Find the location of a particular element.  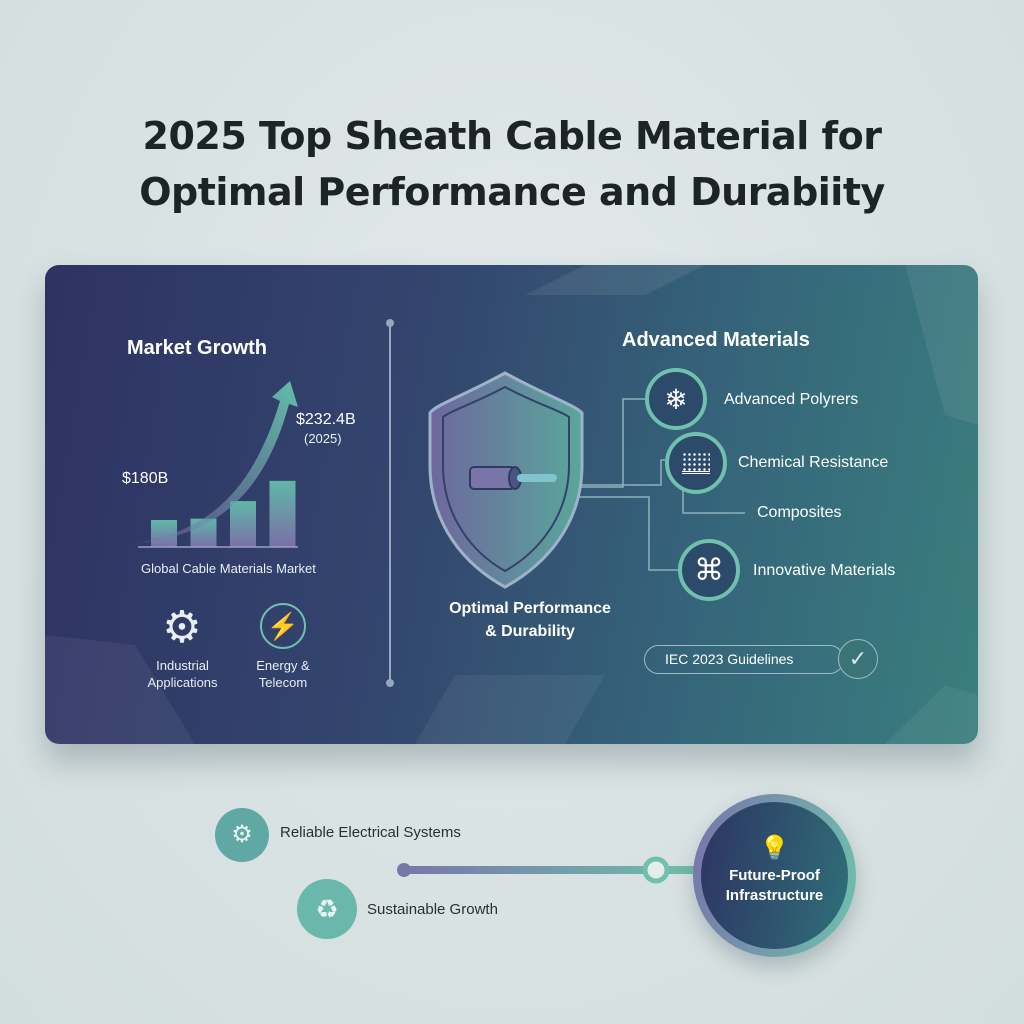

gear-icon: ⚙ is located at coordinates (182, 627).